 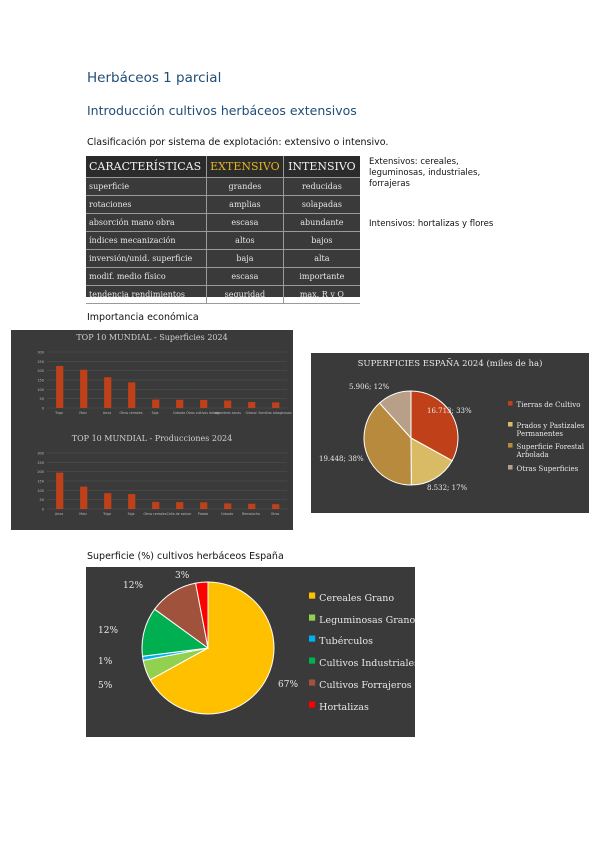 I want to click on table-cell: max. R y Q, so click(x=321, y=294).